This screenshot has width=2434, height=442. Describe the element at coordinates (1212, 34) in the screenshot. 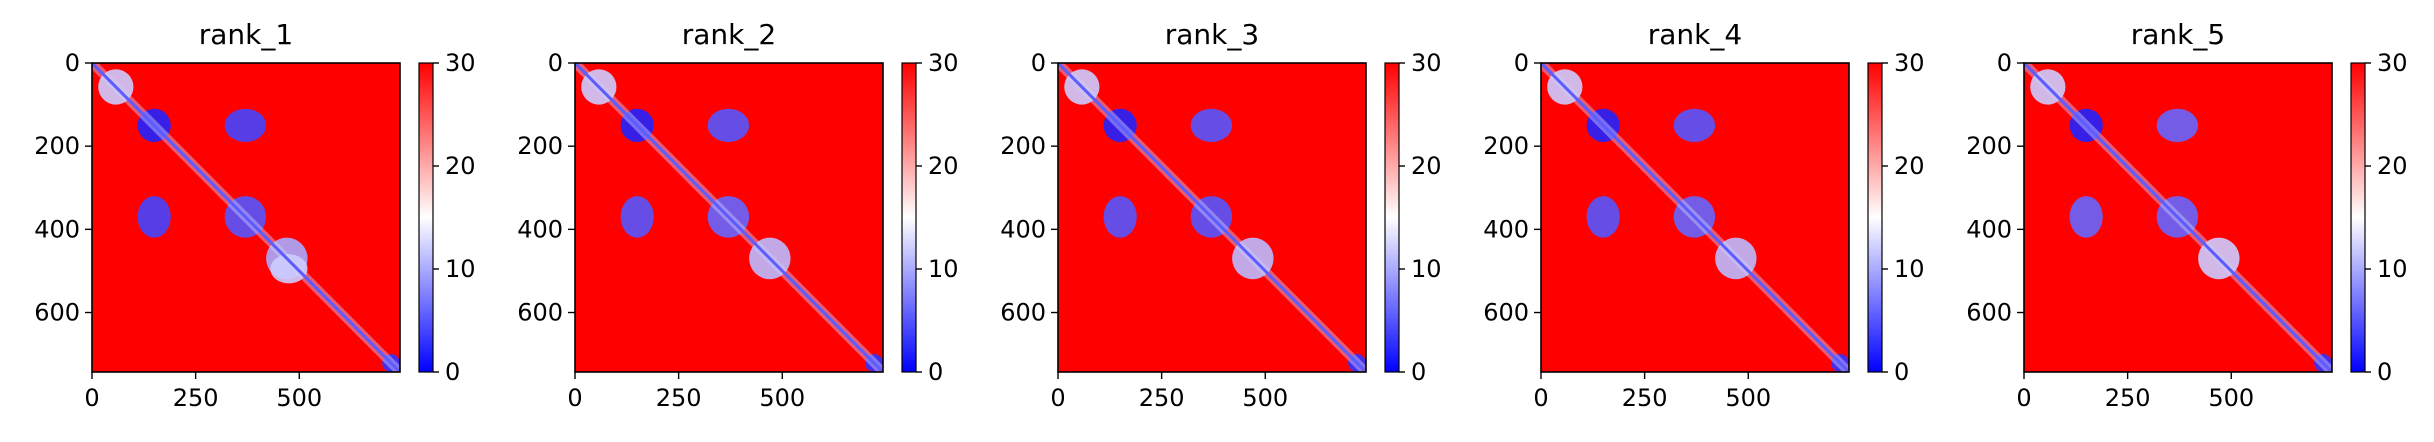

I see `panel-title: rank_3` at that location.